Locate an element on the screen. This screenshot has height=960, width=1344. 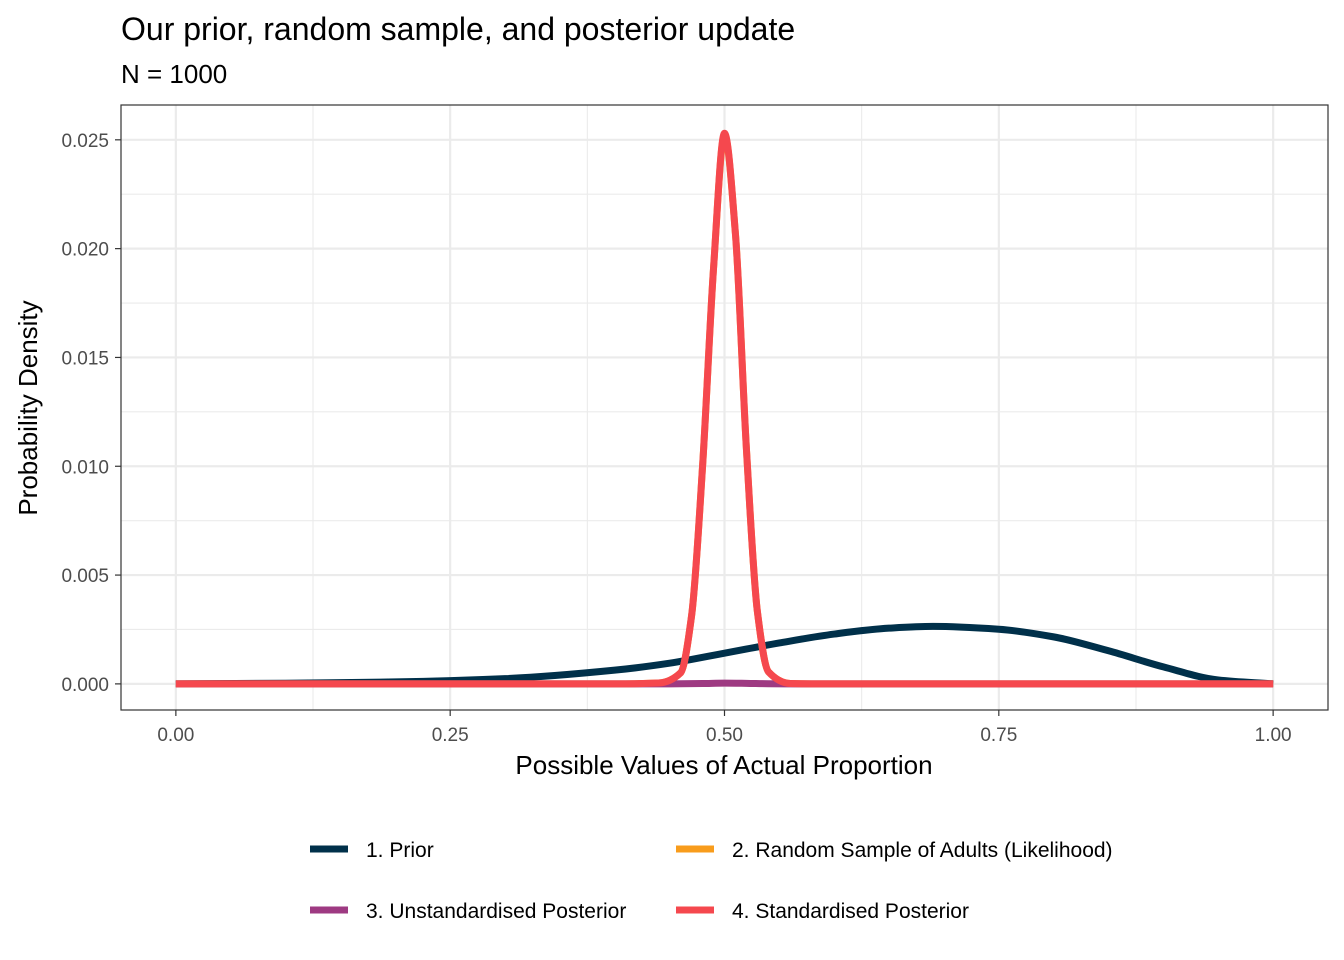
legend-label: 4. Standardised Posterior is located at coordinates (850, 911).